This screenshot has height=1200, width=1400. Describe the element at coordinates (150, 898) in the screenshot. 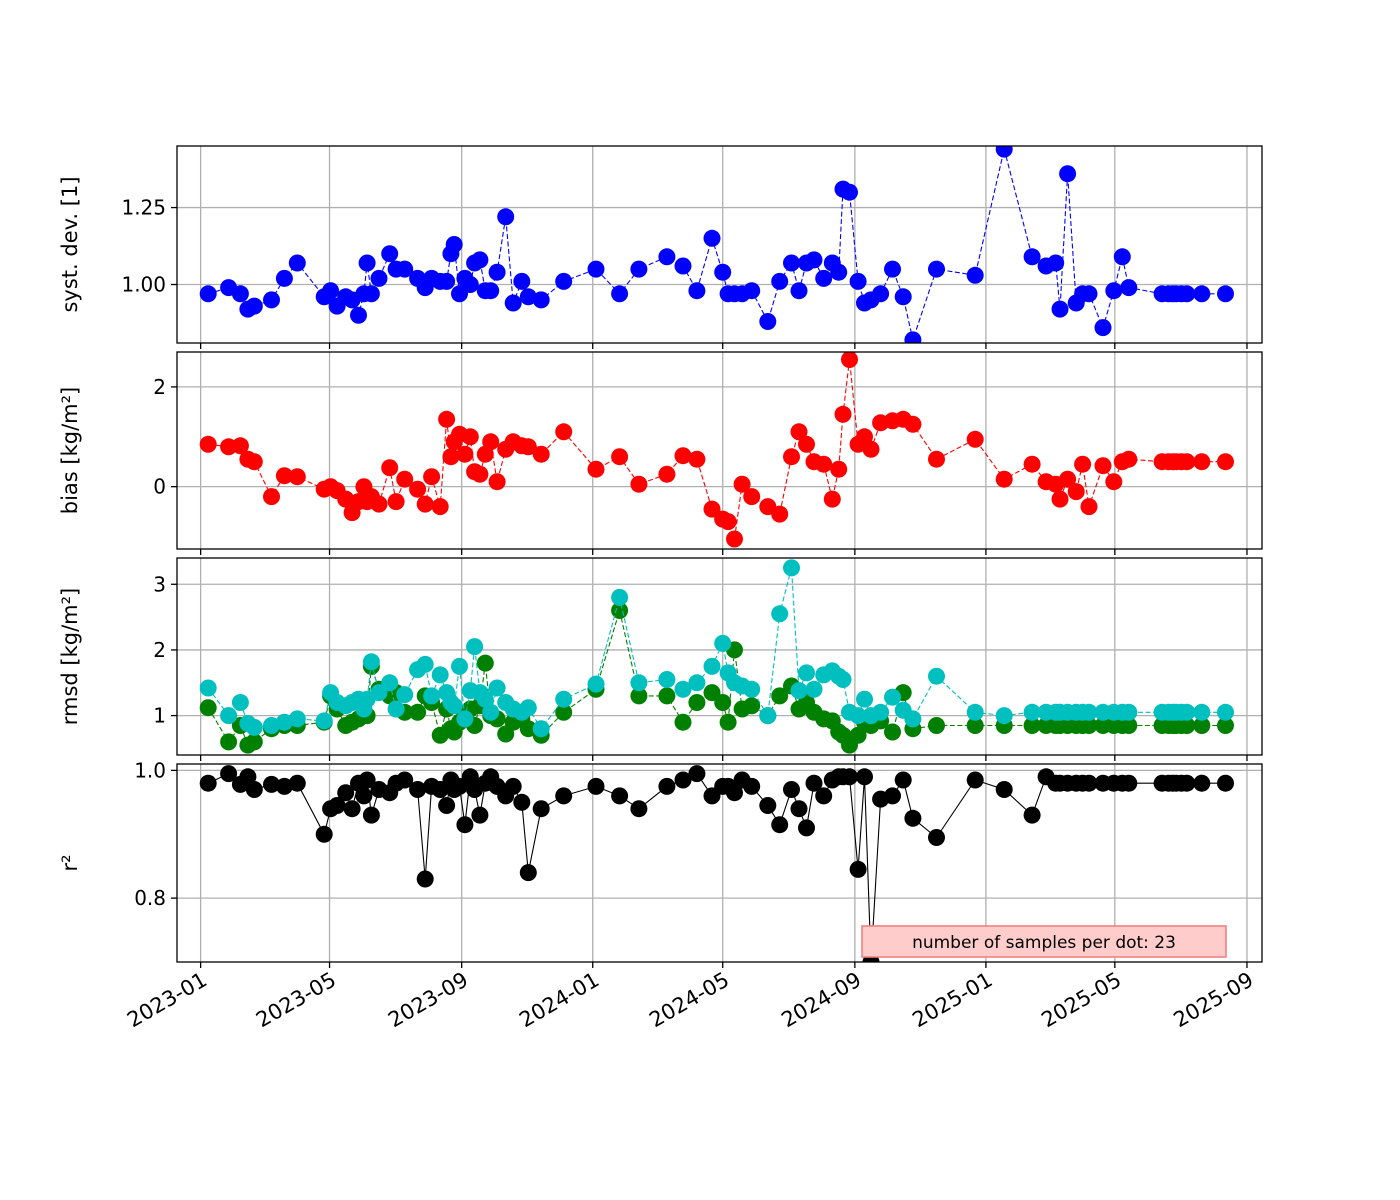

I see `y-tick-label: 0.8` at that location.